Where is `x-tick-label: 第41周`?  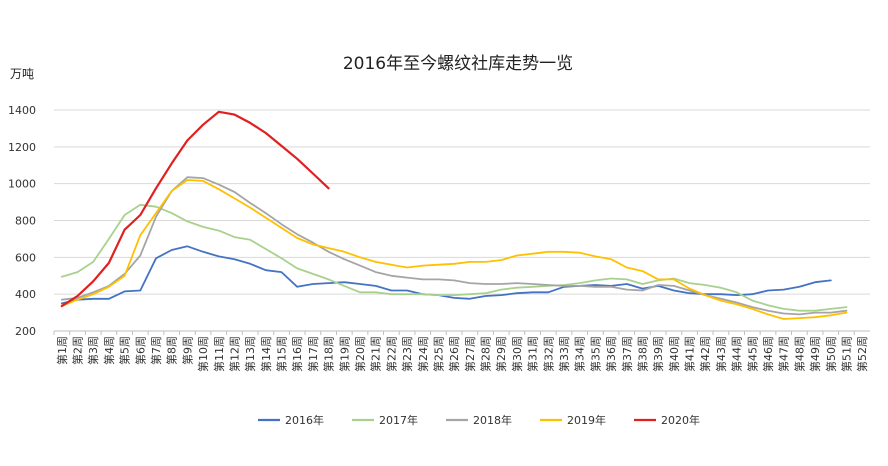 x-tick-label: 第41周 is located at coordinates (690, 354).